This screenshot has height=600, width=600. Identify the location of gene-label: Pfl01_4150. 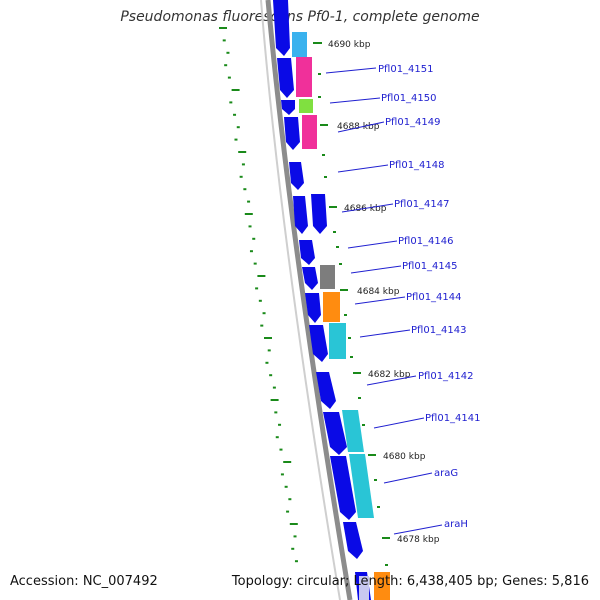
(409, 98).